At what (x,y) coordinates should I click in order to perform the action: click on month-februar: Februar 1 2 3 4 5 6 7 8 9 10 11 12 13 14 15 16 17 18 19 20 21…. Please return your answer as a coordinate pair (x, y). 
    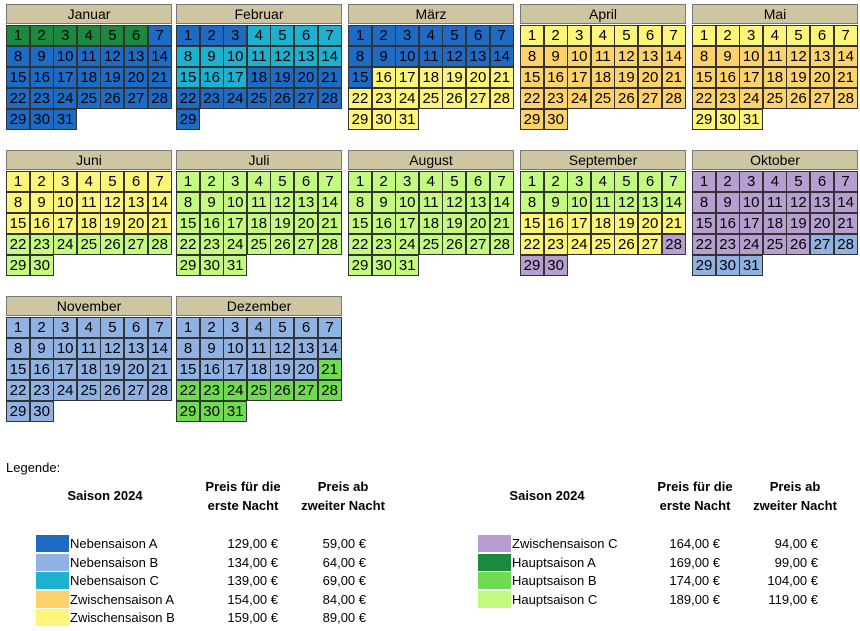
    Looking at the image, I should click on (259, 67).